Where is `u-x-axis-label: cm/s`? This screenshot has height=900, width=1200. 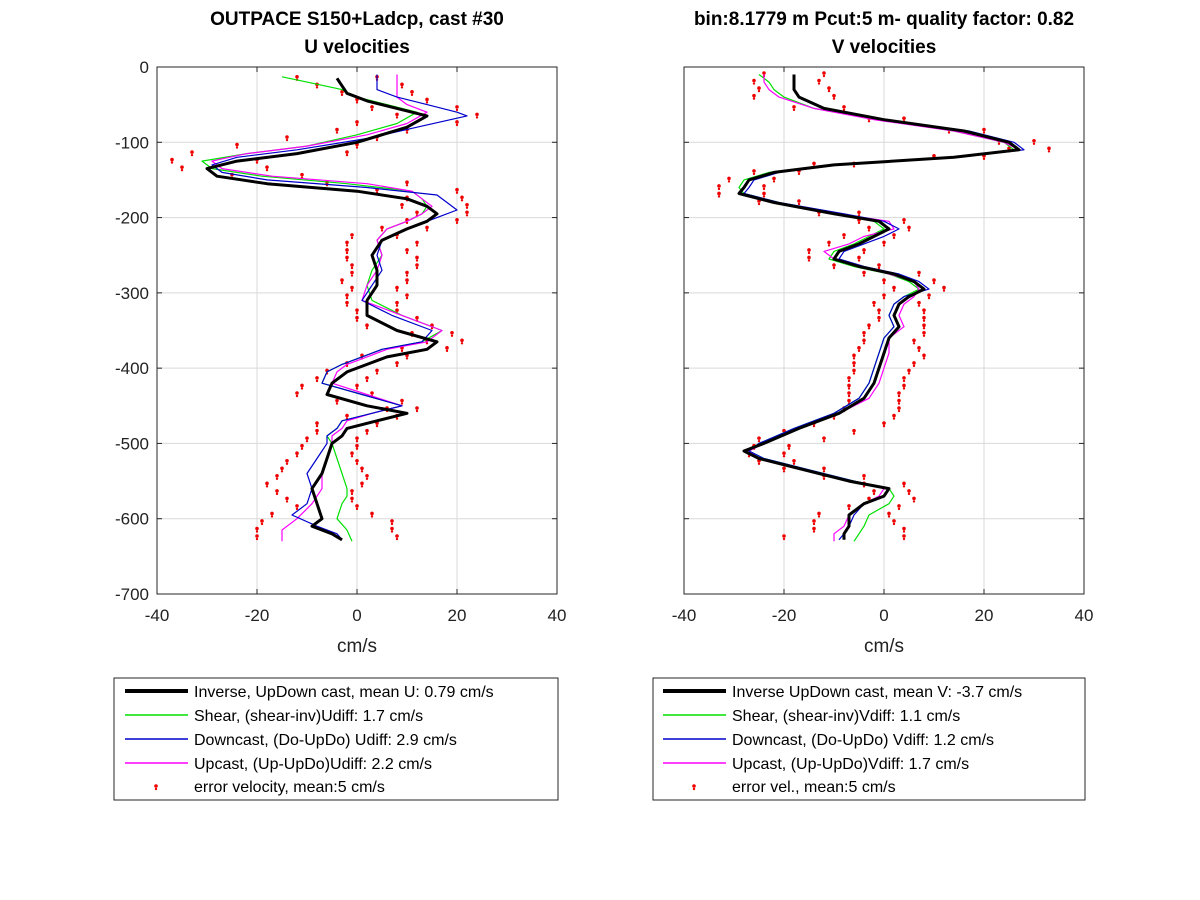
u-x-axis-label: cm/s is located at coordinates (357, 646).